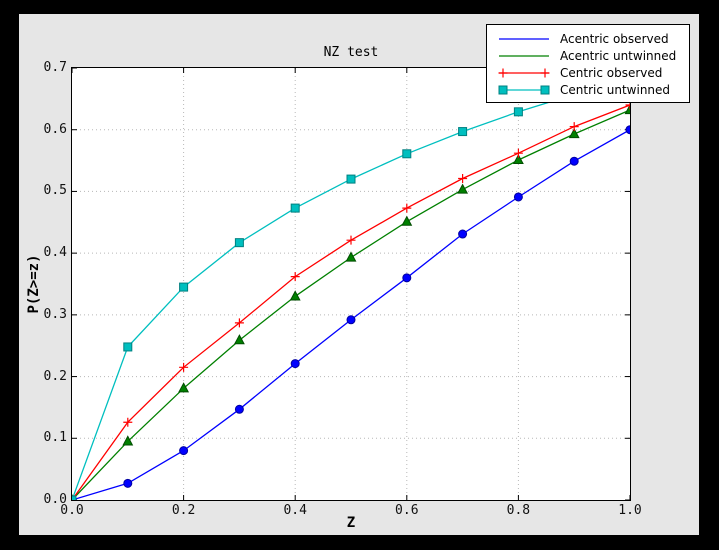  I want to click on y-axis-label: P(Z>=z), so click(34, 284).